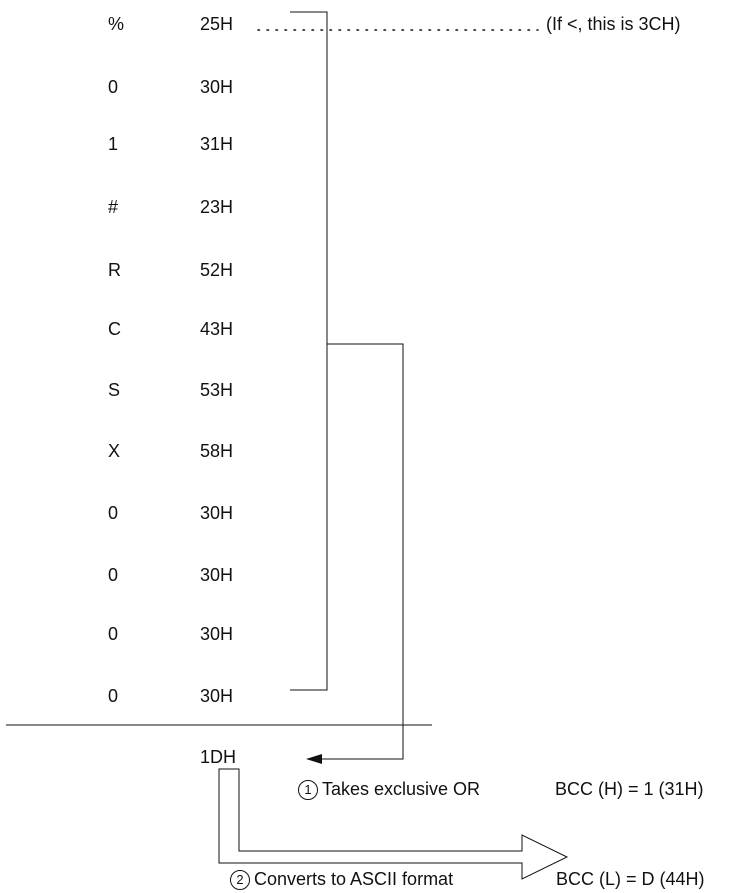 The width and height of the screenshot is (754, 893). Describe the element at coordinates (116, 24) in the screenshot. I see `row-char: %` at that location.